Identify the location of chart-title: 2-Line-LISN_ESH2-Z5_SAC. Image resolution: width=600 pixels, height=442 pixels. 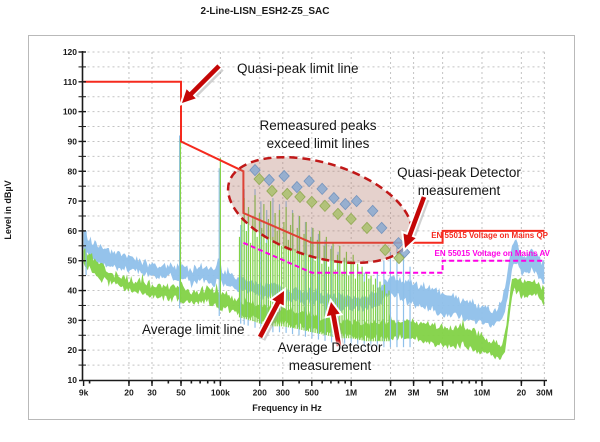
(265, 11).